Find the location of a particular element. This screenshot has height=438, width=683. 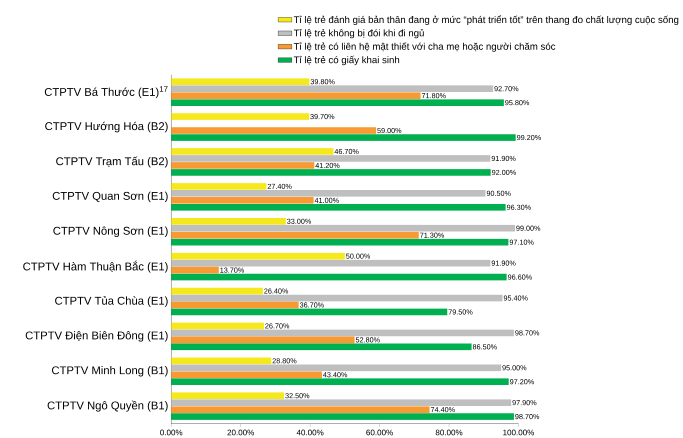

legend-label: Tỉ lệ trẻ đánh giá bản thân đang ở mức “phát triển tốt” trên thang đo chất lượng cuộc sống is located at coordinates (486, 20).